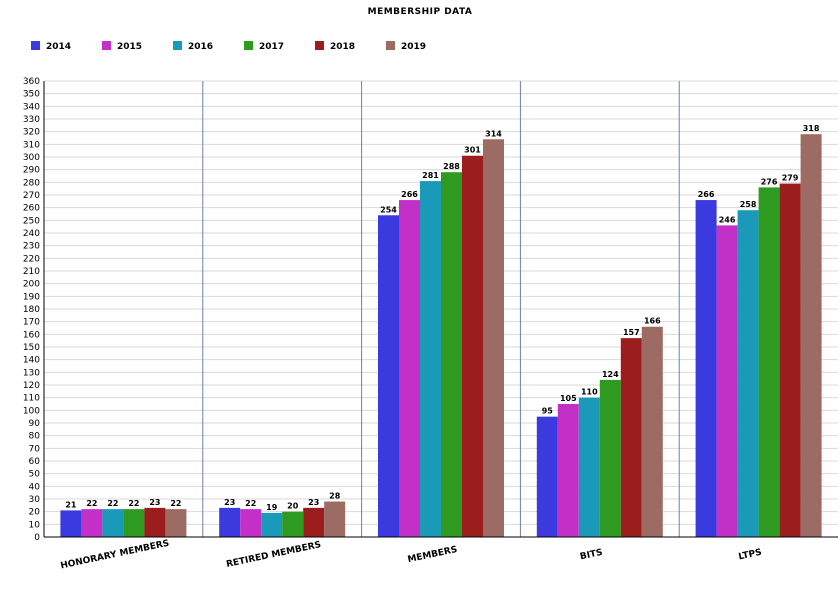 This screenshot has height=592, width=840. Describe the element at coordinates (409, 194) in the screenshot. I see `data-label-2015-2: 266` at that location.